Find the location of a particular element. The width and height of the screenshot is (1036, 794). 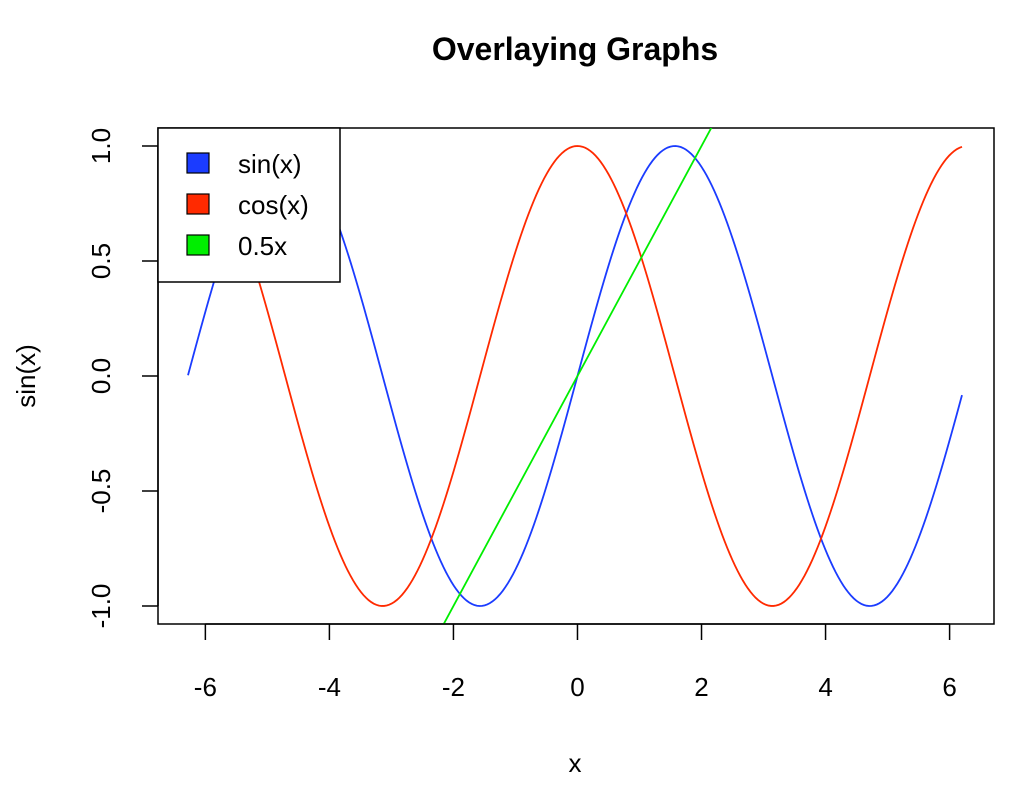

x-tick-label: -2 is located at coordinates (453, 687).